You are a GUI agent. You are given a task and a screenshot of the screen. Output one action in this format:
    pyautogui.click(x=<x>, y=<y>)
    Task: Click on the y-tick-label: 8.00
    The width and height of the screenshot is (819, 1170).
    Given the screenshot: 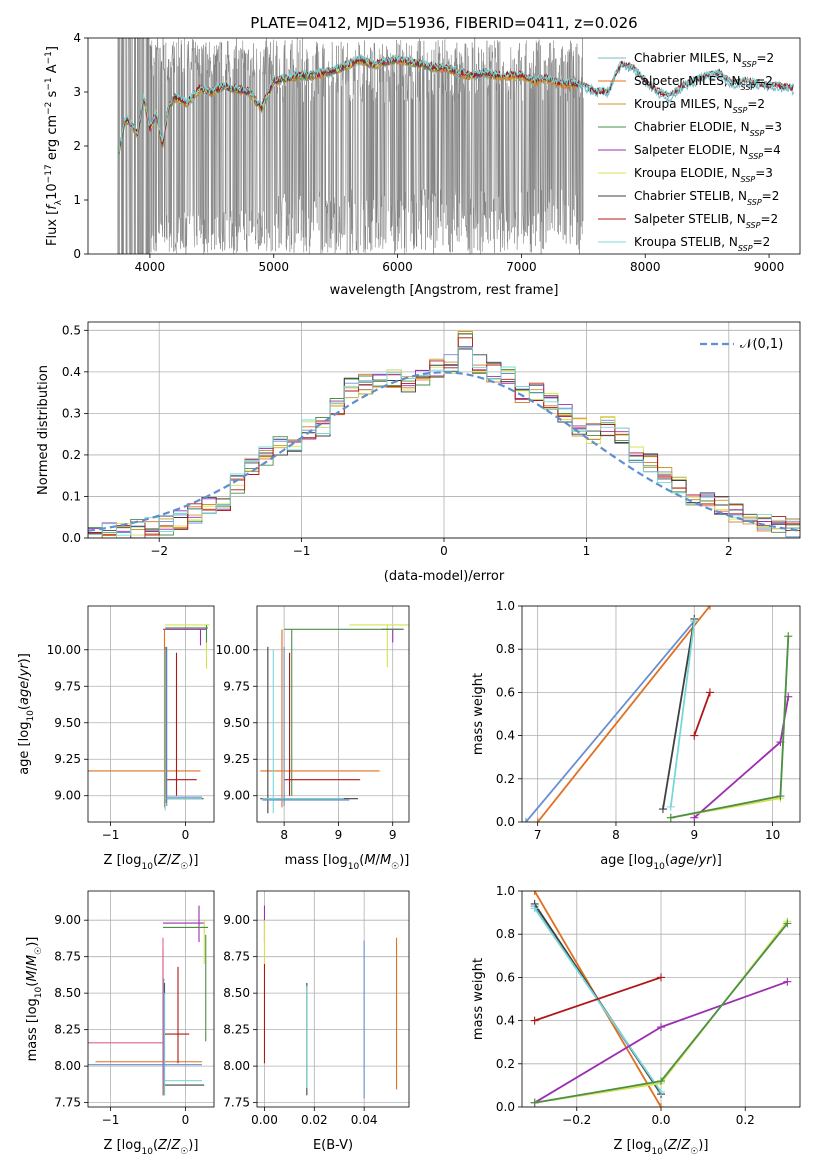 What is the action you would take?
    pyautogui.click(x=236, y=1066)
    